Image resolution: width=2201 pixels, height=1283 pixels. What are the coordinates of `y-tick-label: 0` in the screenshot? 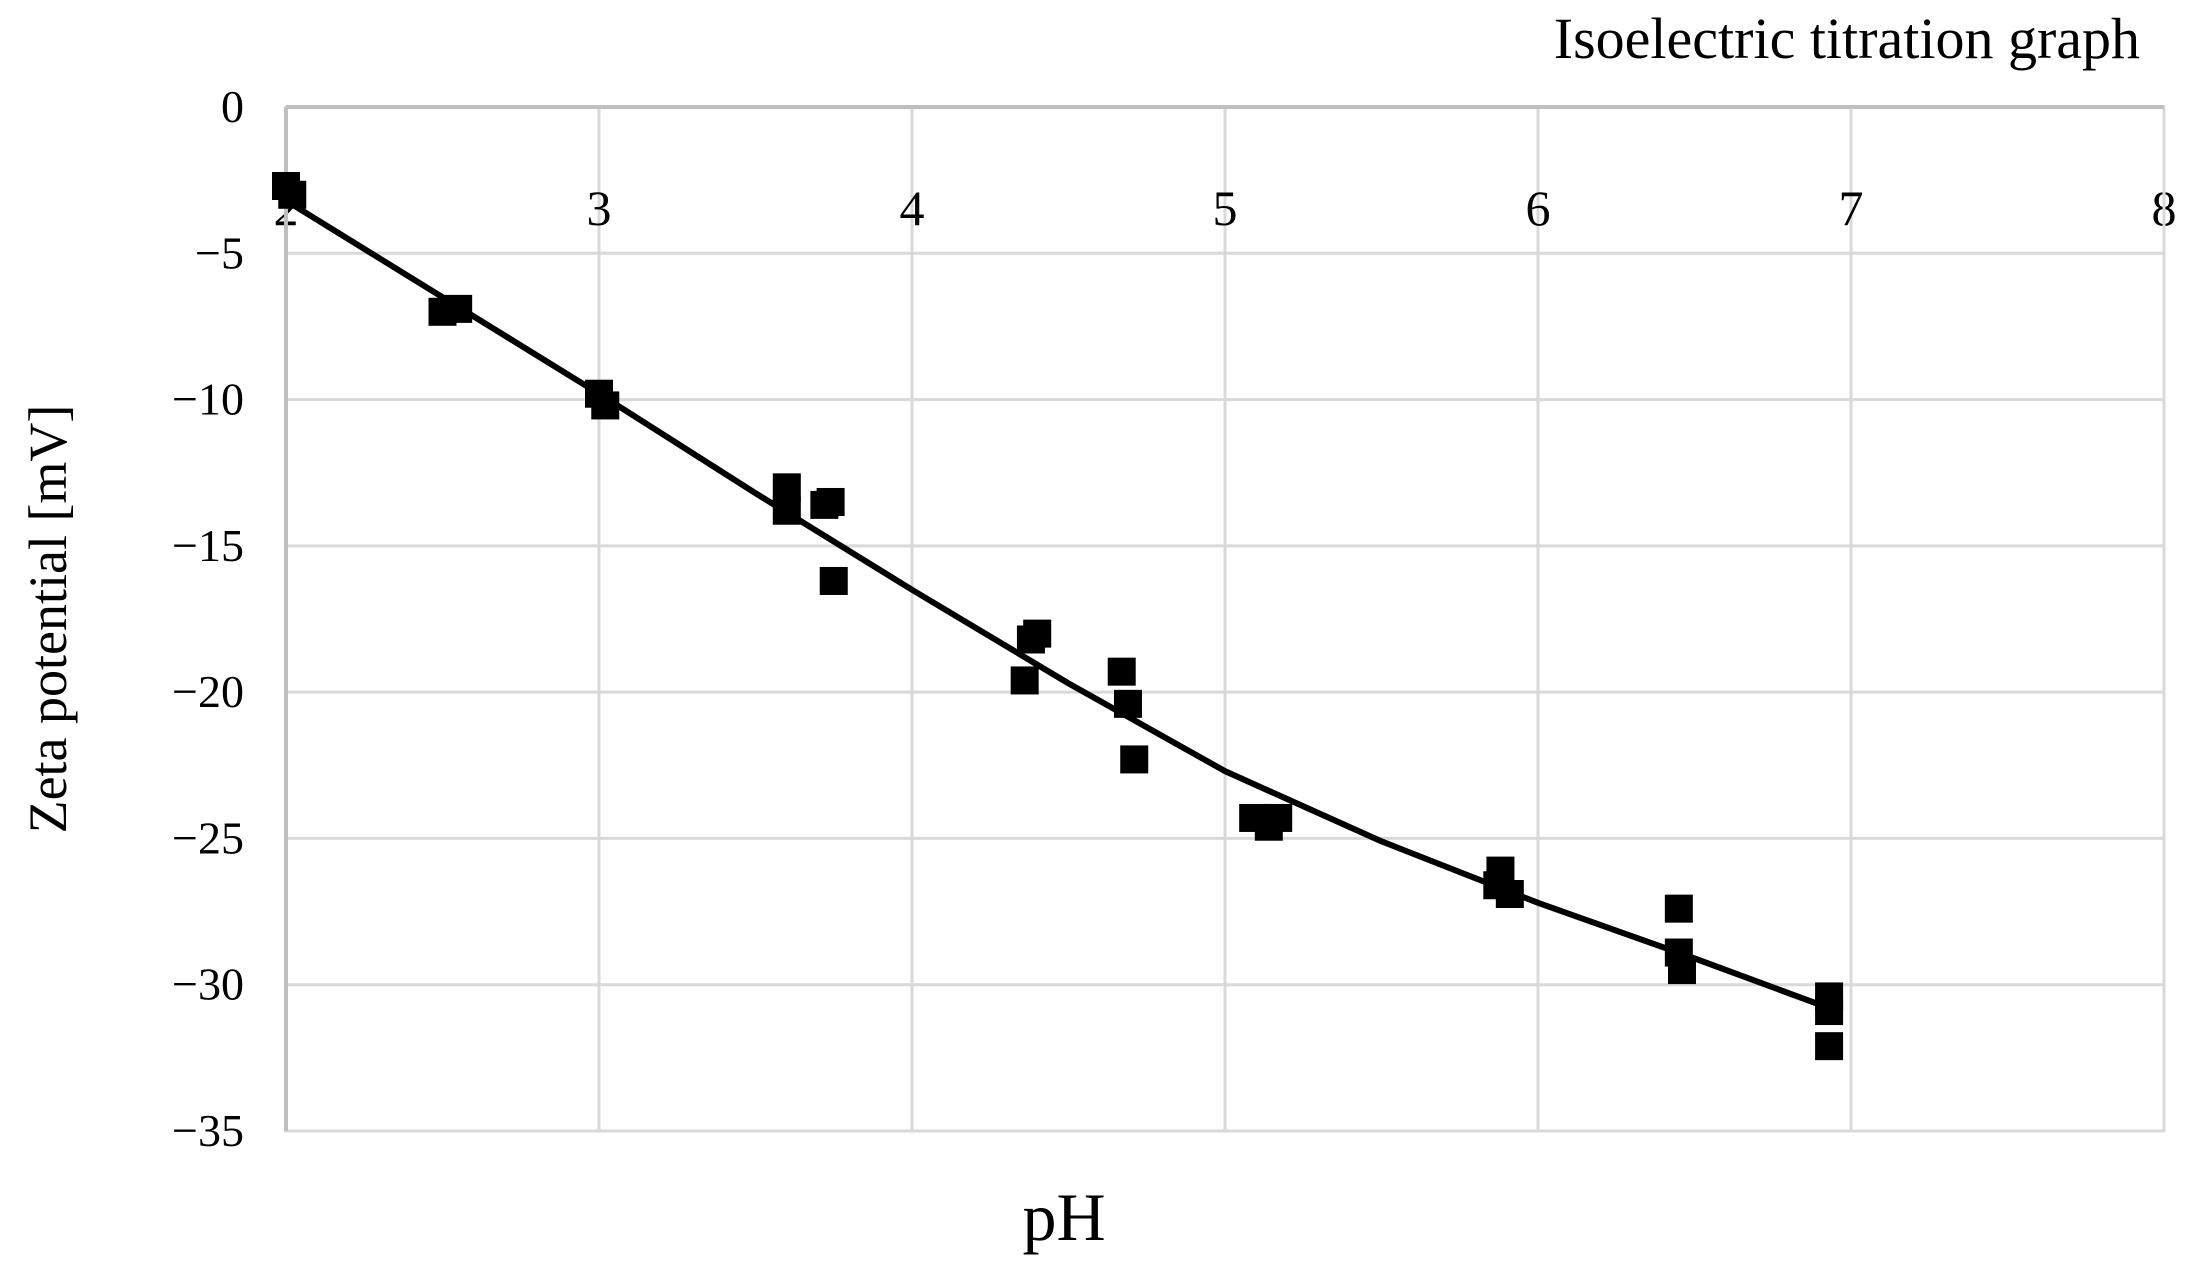 It's located at (232, 106).